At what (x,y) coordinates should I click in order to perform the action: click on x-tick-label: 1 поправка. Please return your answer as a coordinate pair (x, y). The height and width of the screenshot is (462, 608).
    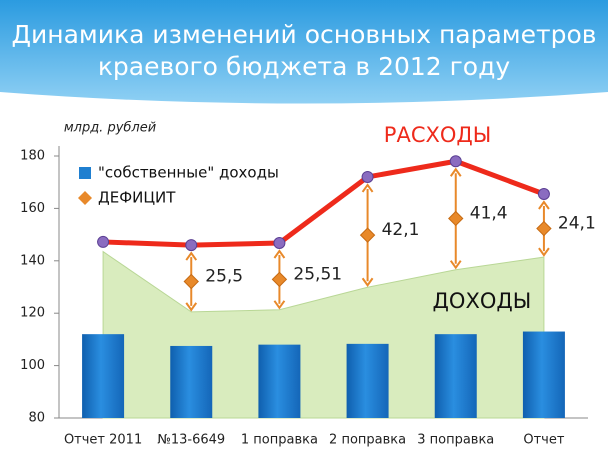
    Looking at the image, I should click on (279, 440).